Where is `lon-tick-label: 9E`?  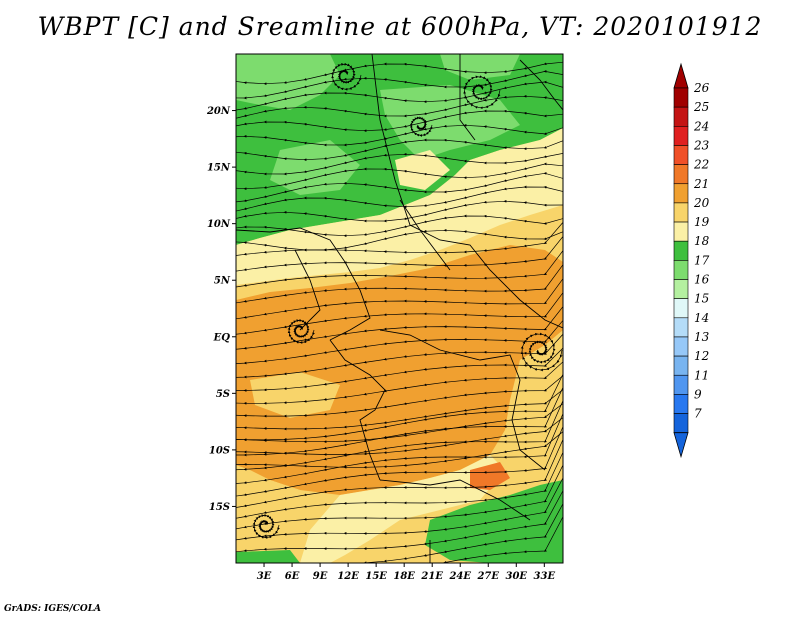
lon-tick-label: 9E is located at coordinates (320, 576).